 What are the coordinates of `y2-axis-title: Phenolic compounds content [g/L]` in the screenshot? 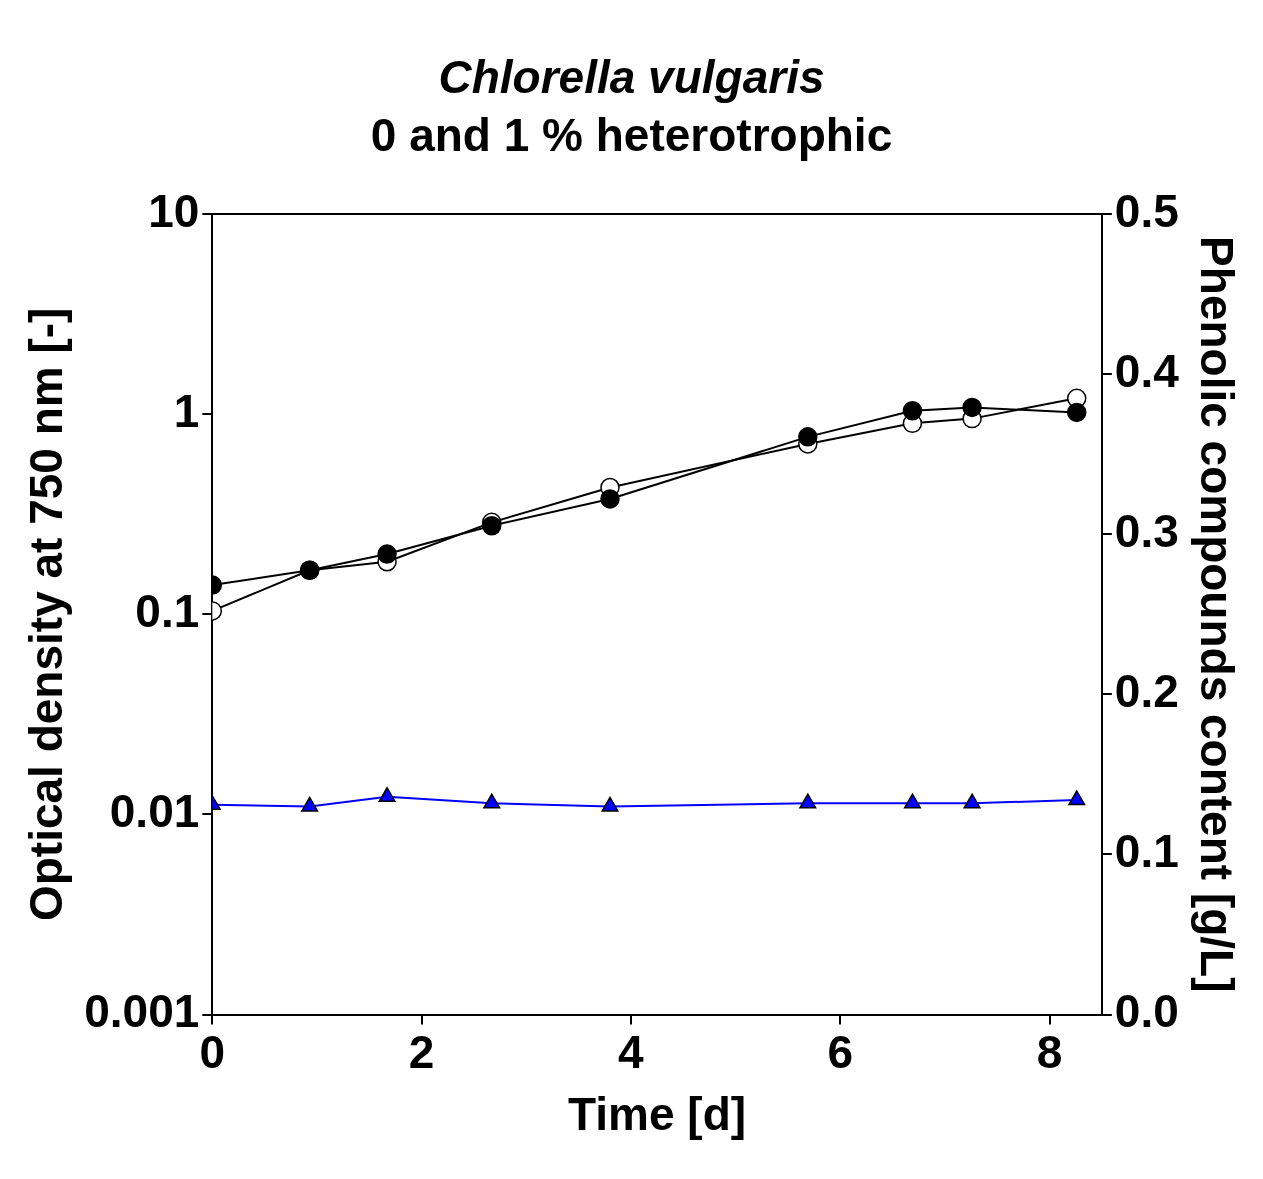 It's located at (1216, 614).